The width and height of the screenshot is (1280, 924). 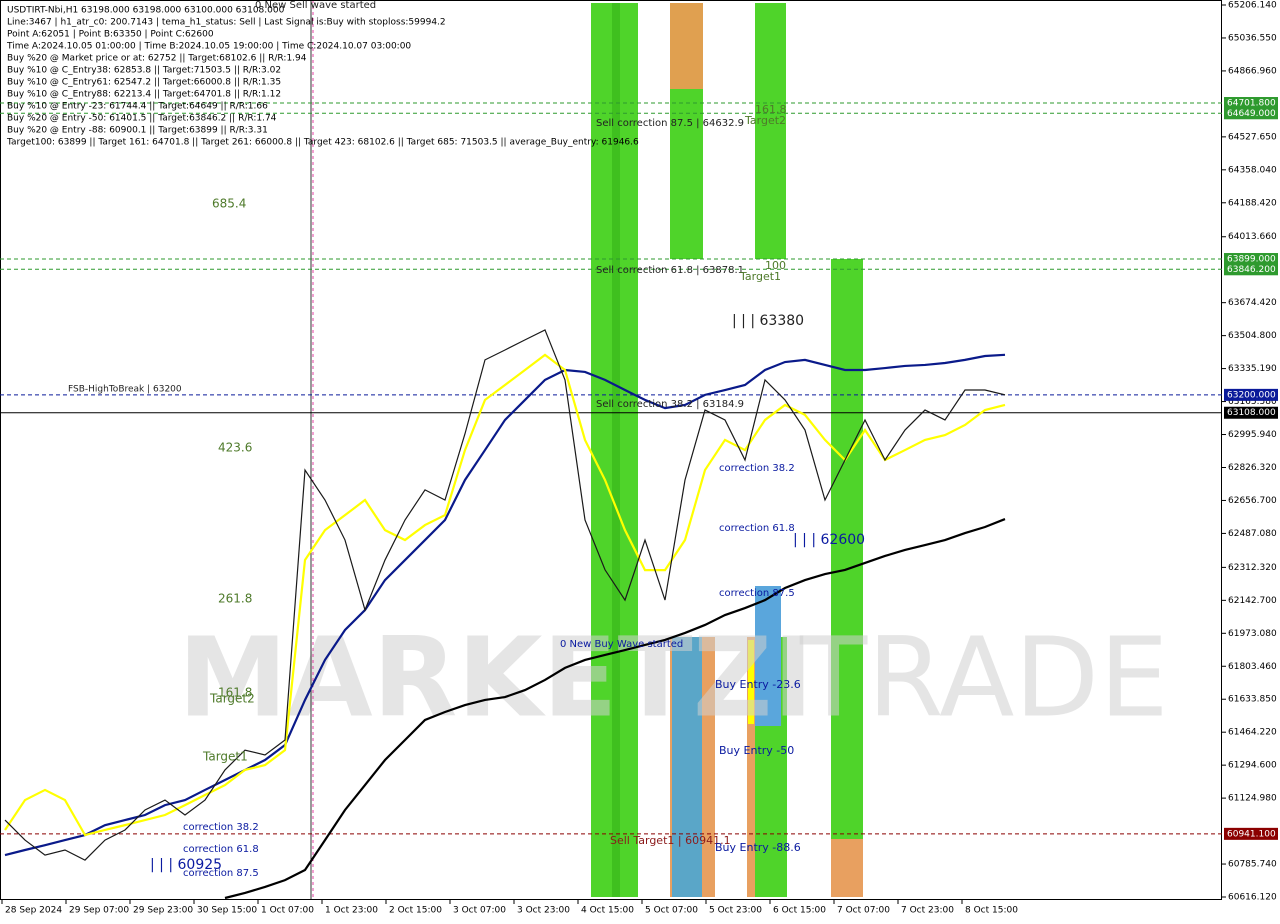 I want to click on y-tick-label: 61124.980, so click(x=1252, y=799).